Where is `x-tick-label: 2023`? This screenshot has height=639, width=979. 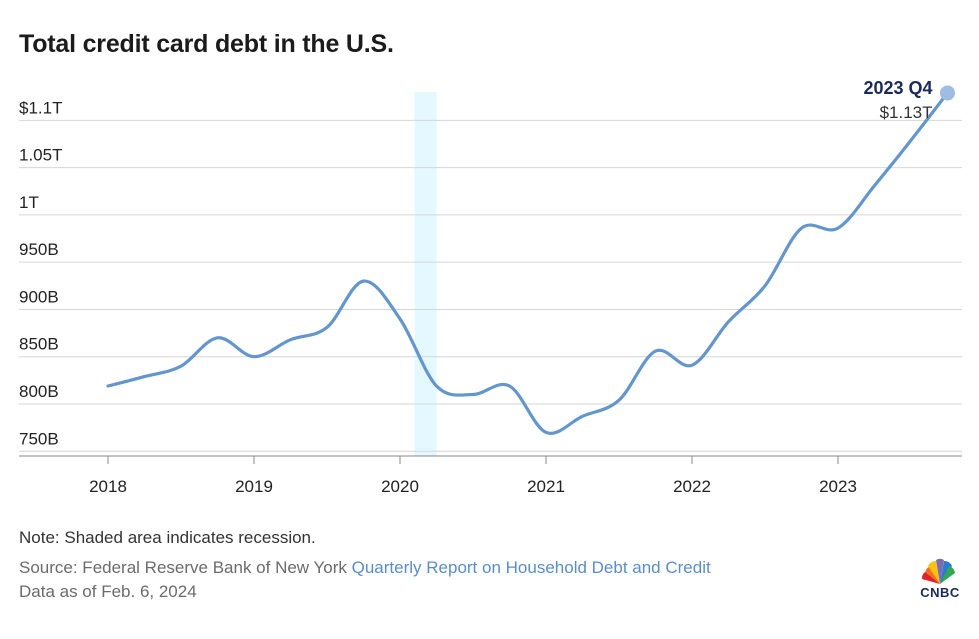 x-tick-label: 2023 is located at coordinates (838, 486).